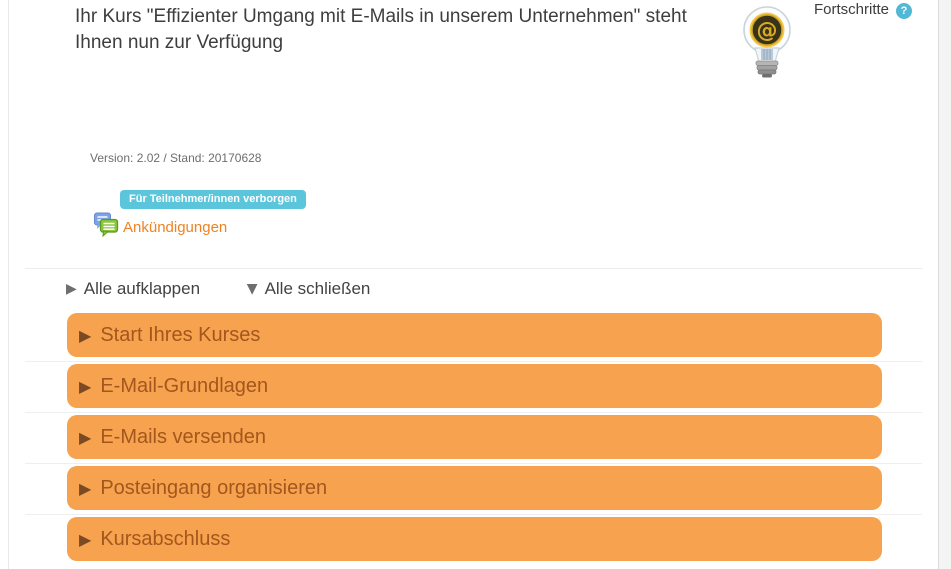  Describe the element at coordinates (142, 288) in the screenshot. I see `expand-all-label: Alle aufklappen` at that location.